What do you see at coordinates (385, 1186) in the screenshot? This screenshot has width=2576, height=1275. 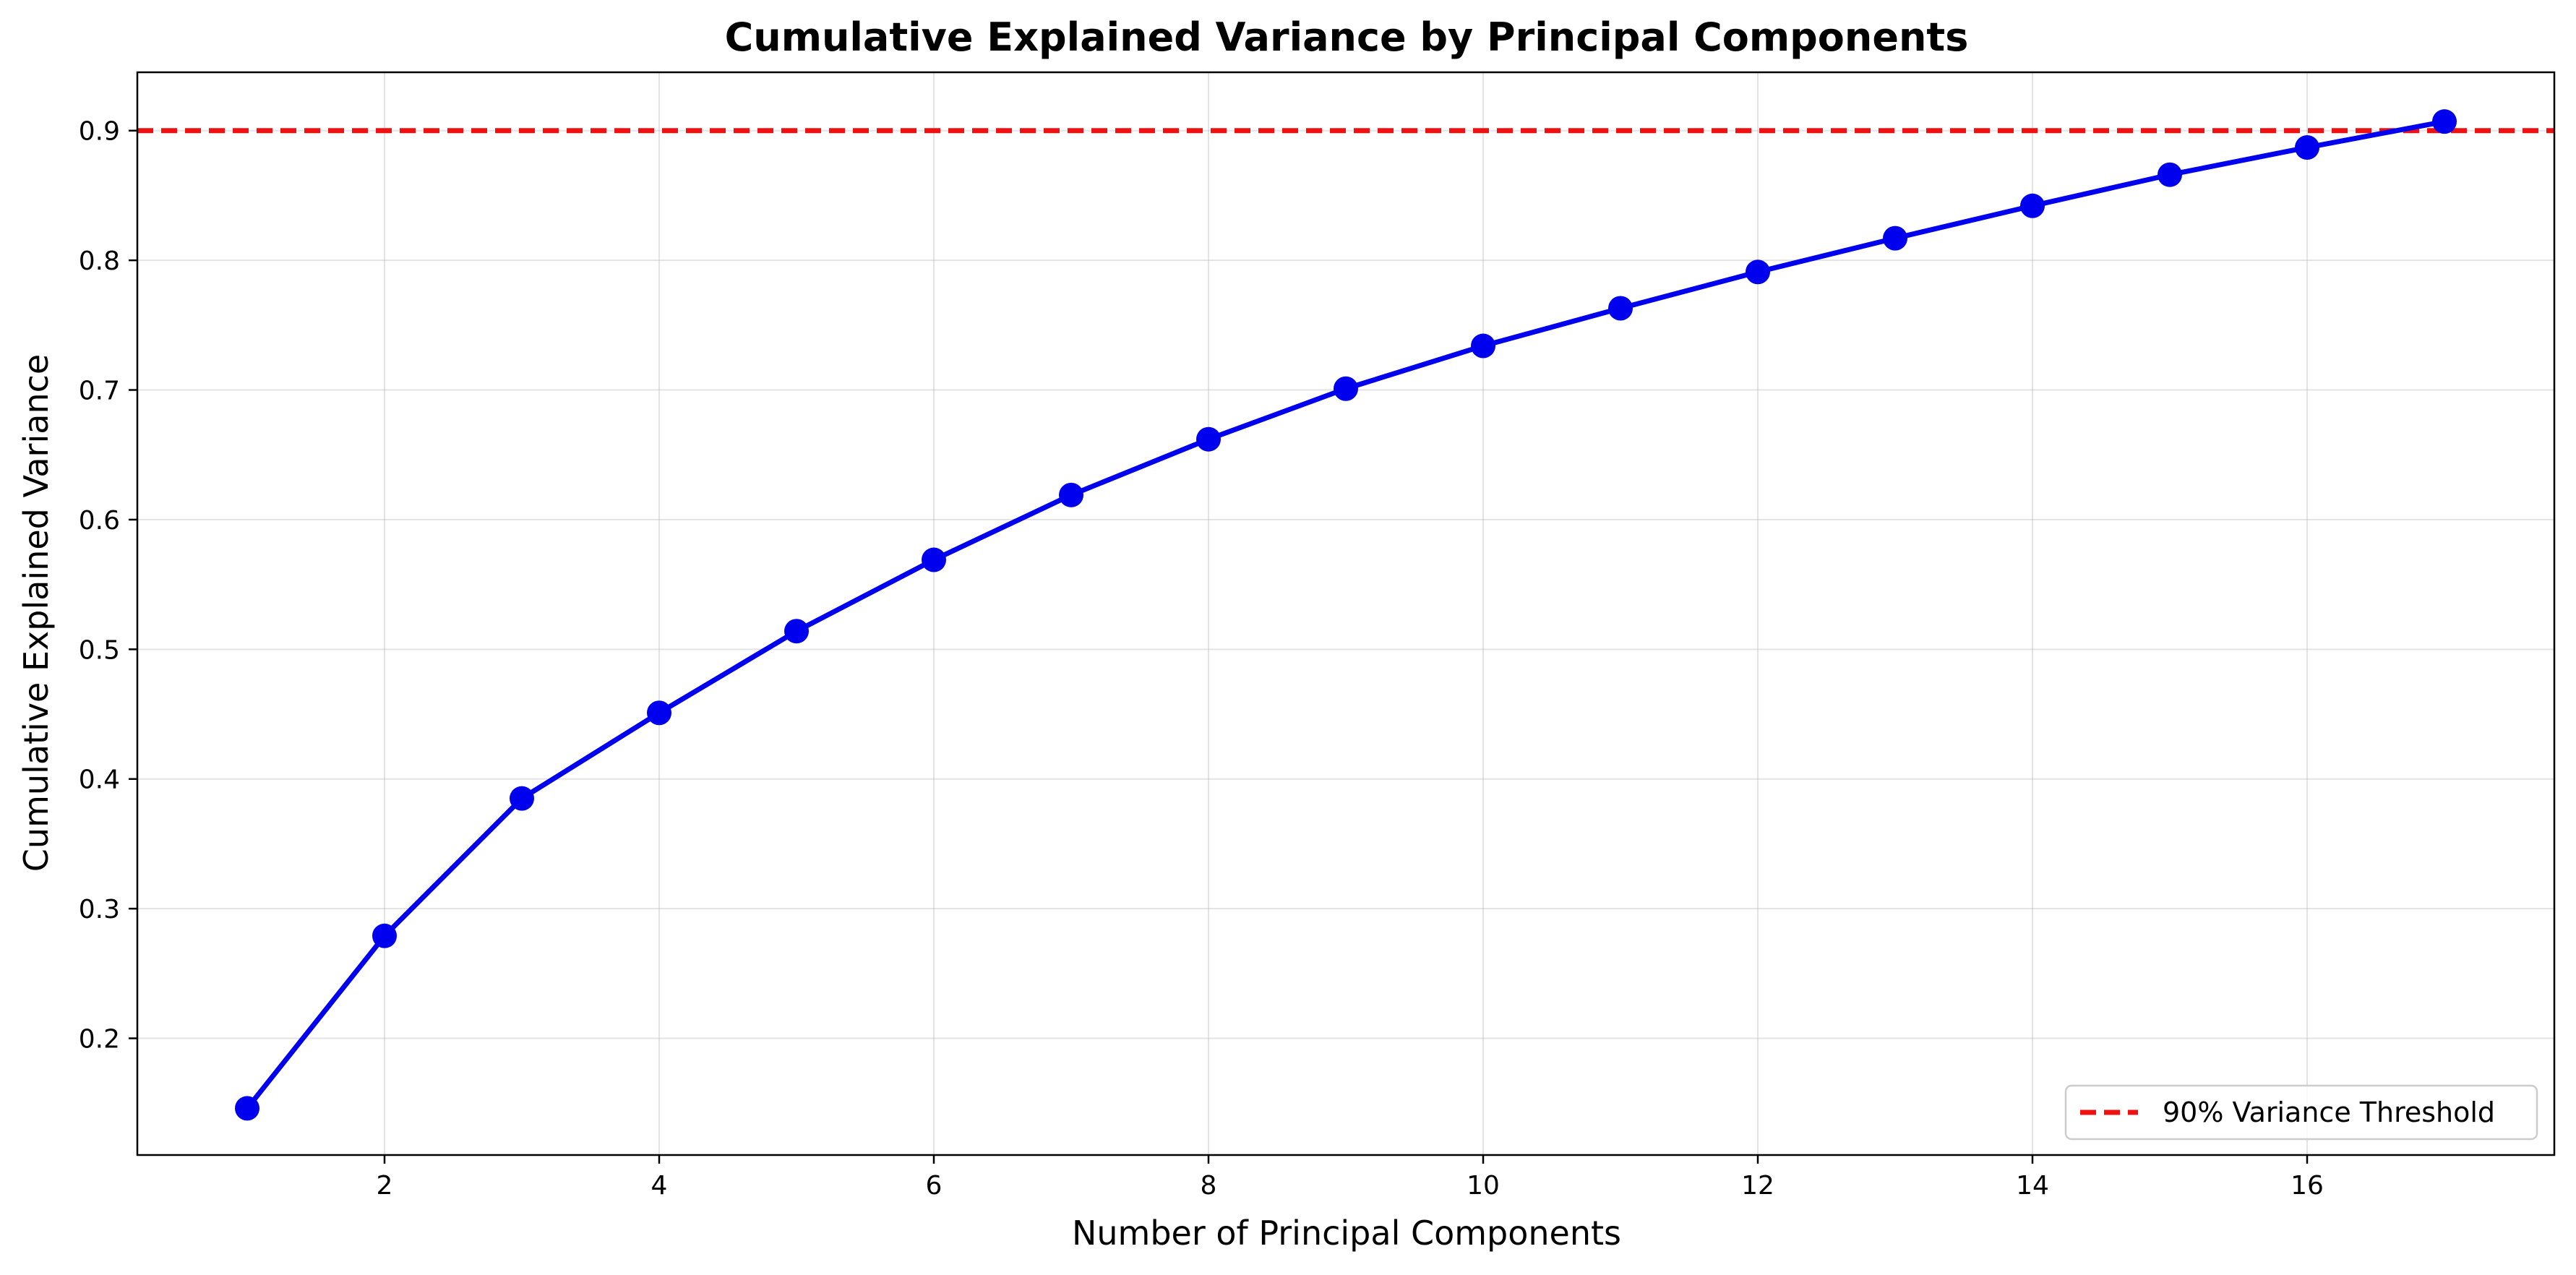 I see `x-tick-label: 2` at bounding box center [385, 1186].